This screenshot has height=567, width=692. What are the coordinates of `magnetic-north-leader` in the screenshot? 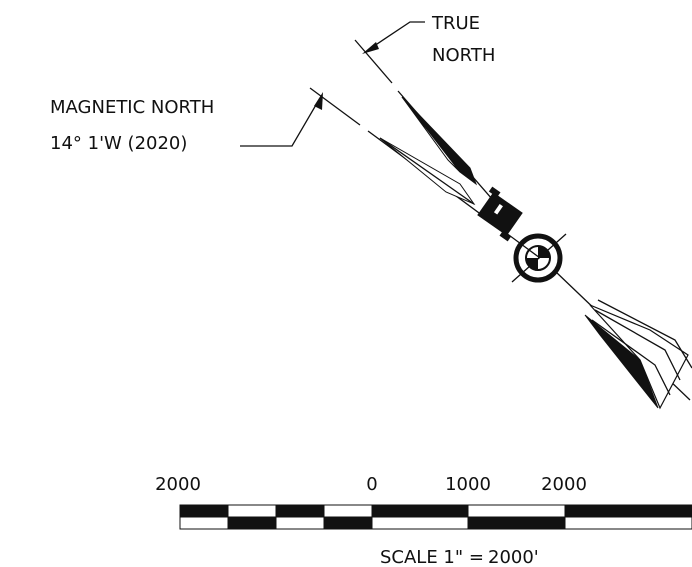 It's located at (281, 119).